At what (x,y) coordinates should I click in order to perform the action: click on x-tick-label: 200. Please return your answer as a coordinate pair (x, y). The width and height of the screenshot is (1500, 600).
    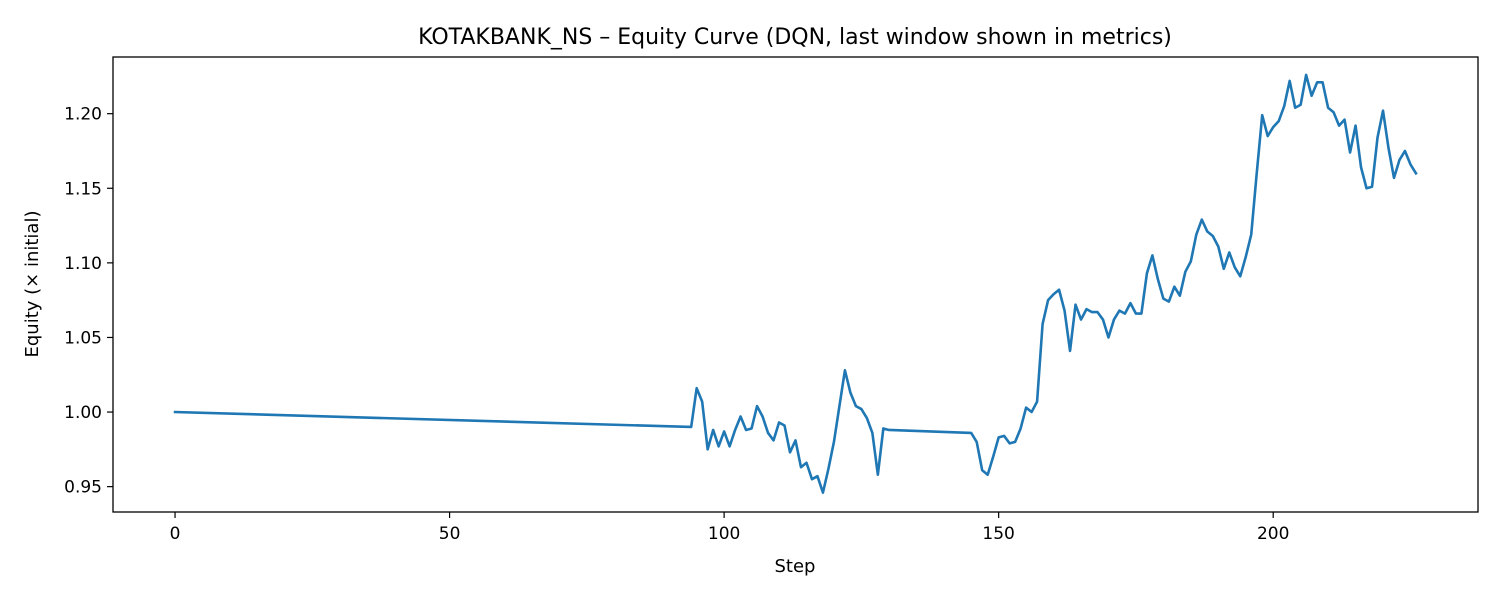
    Looking at the image, I should click on (1273, 534).